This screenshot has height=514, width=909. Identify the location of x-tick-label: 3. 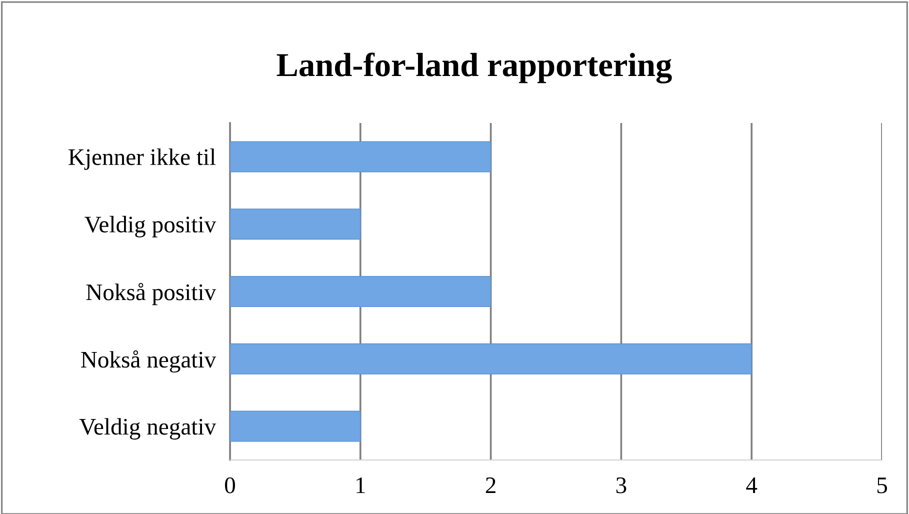
(621, 485).